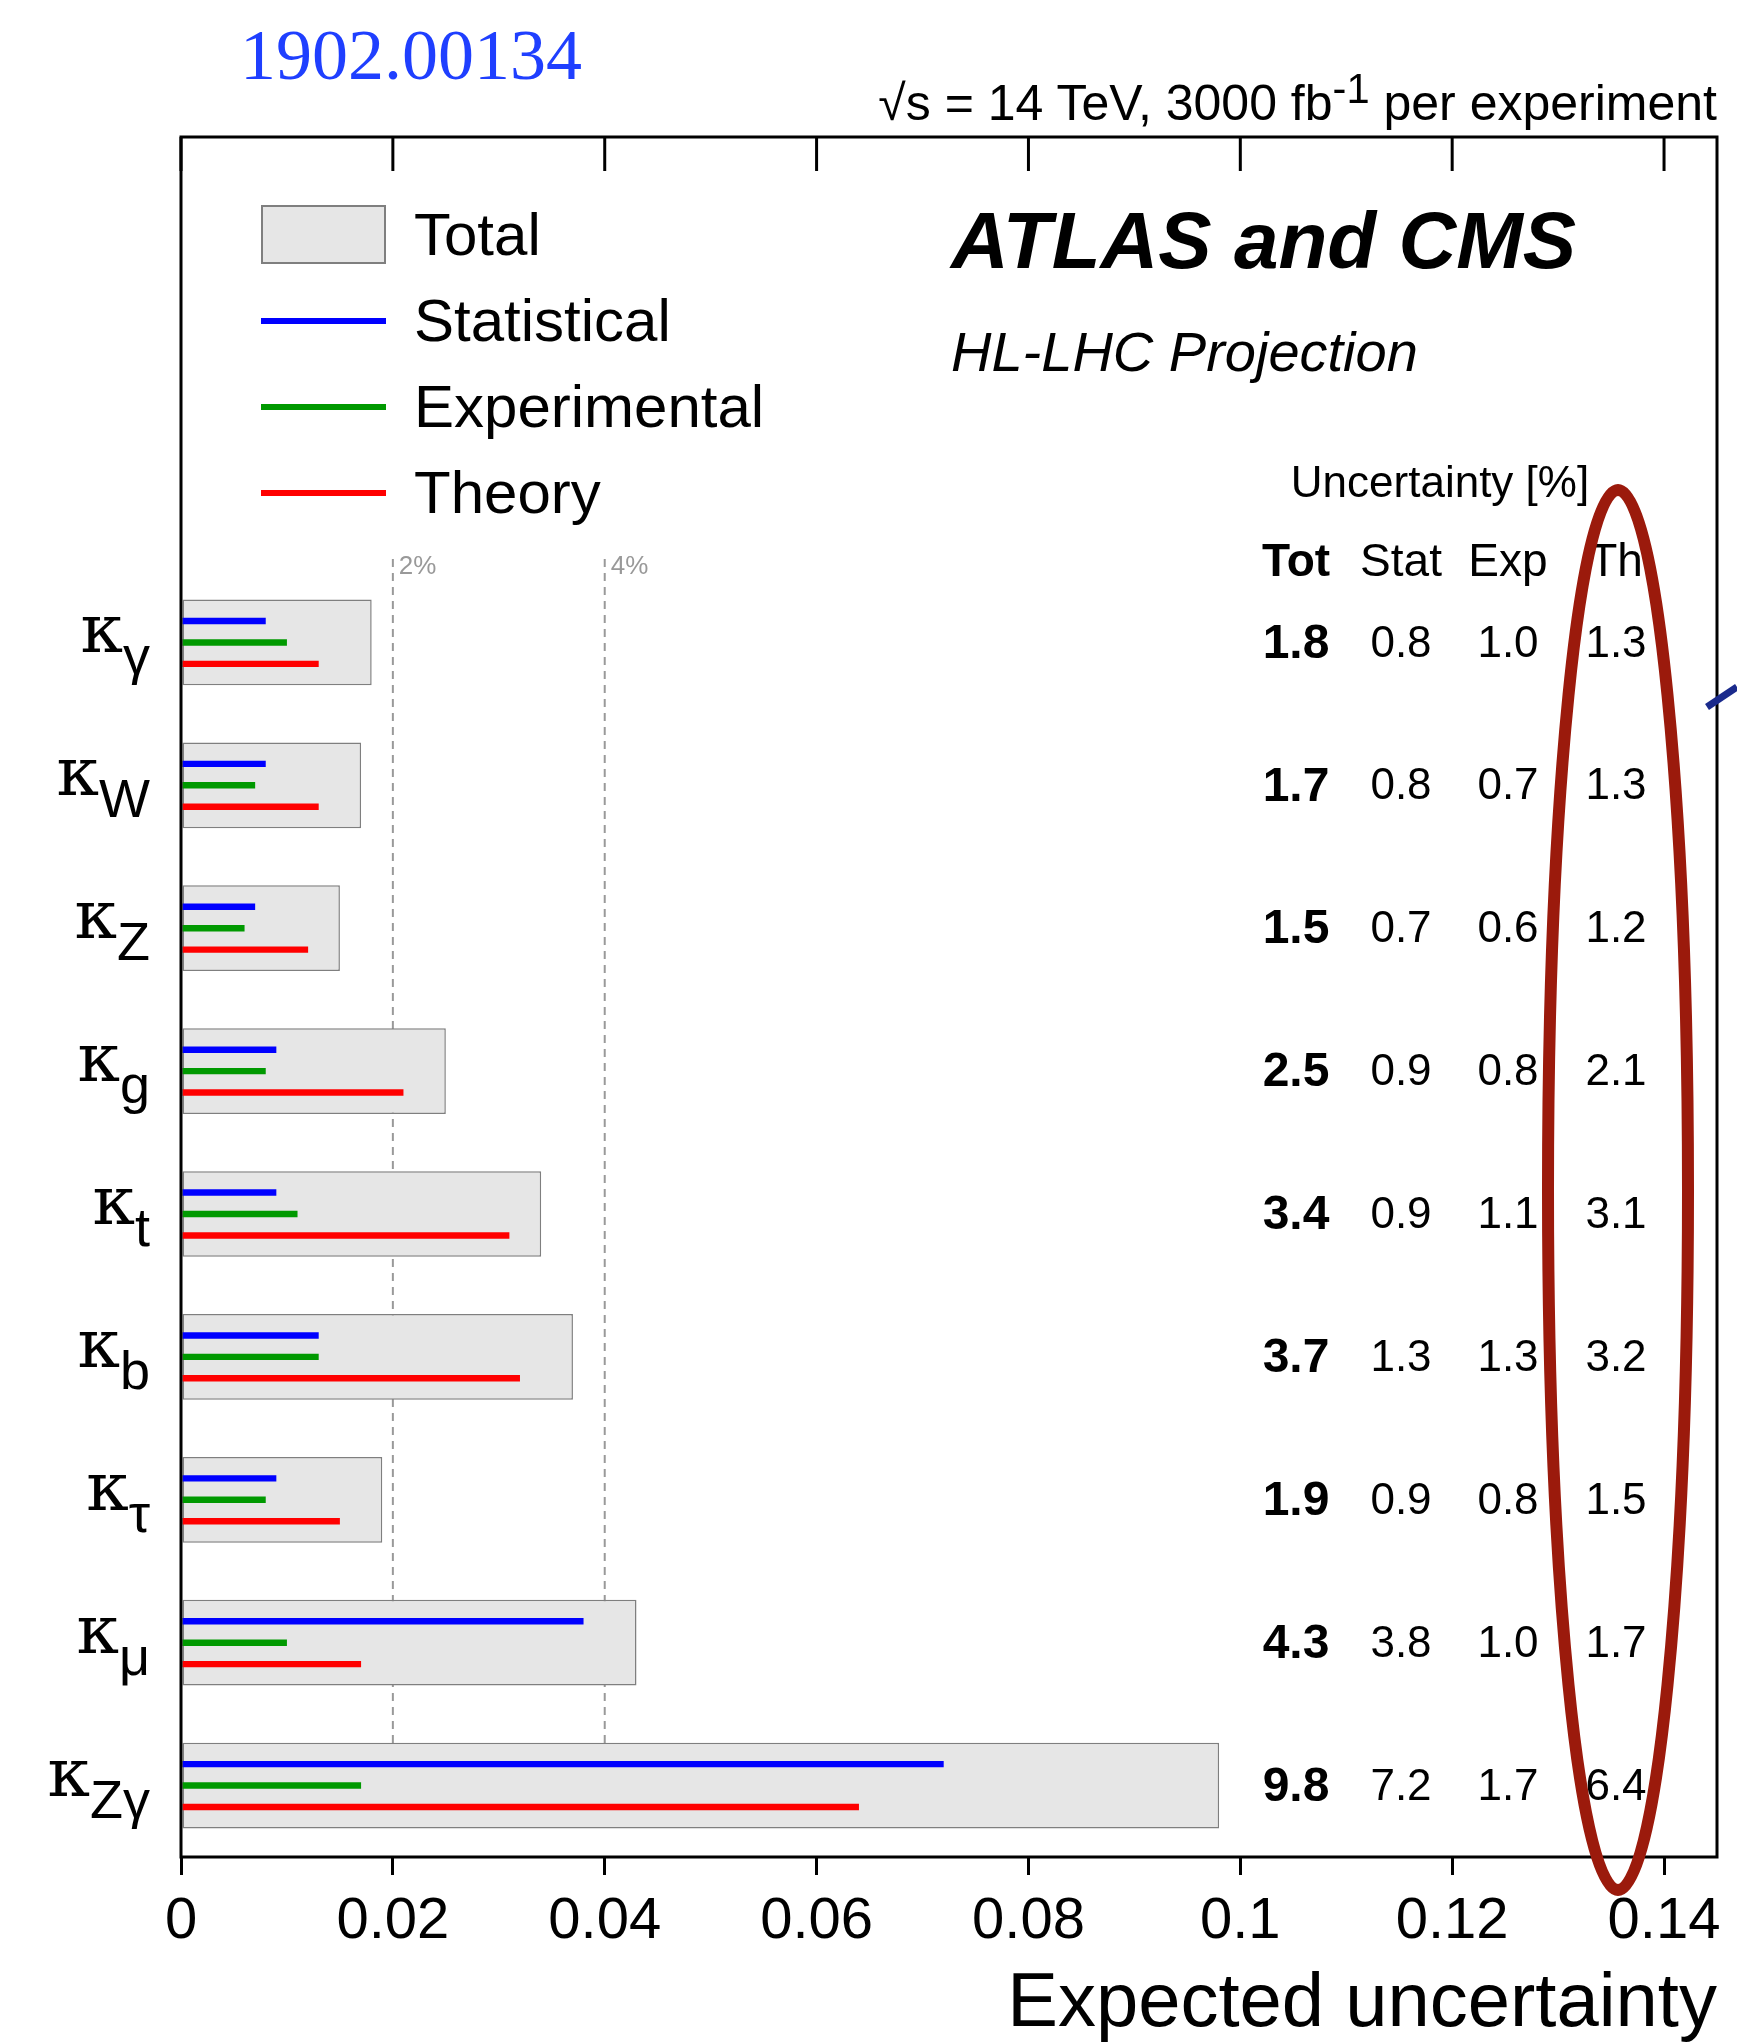  What do you see at coordinates (1184, 351) in the screenshot?
I see `text: HL-LHC Projection` at bounding box center [1184, 351].